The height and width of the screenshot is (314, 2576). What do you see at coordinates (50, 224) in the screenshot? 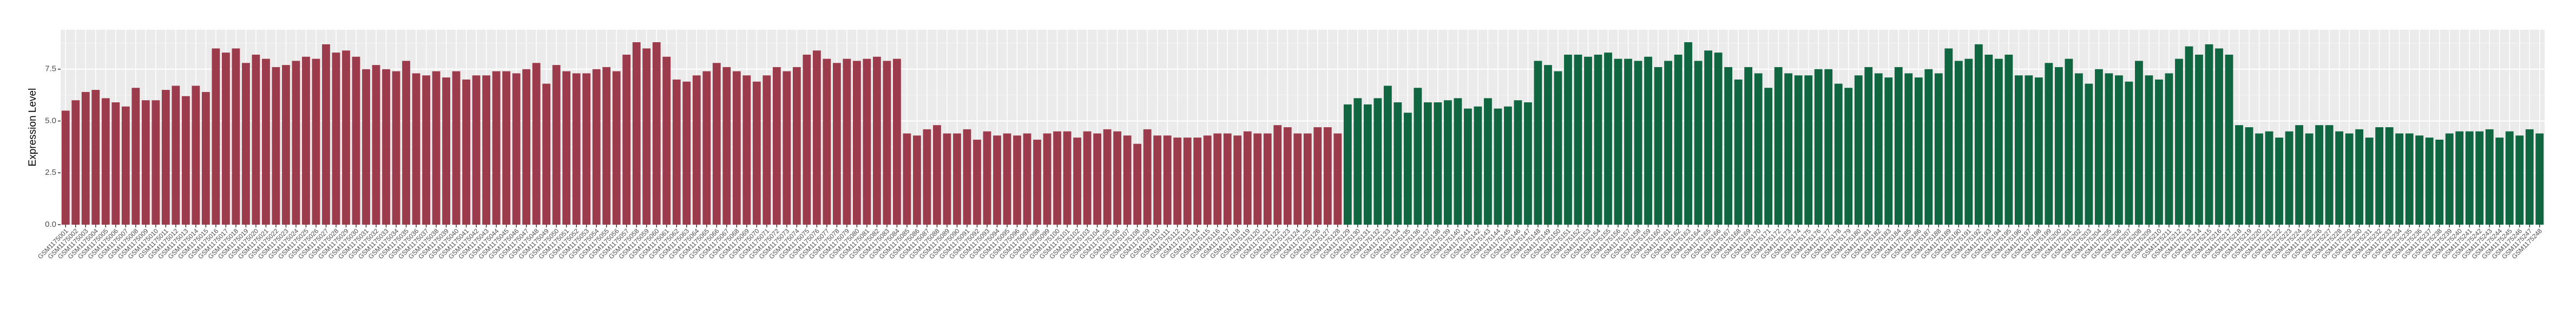
I see `y-tick-label: 0.0` at bounding box center [50, 224].